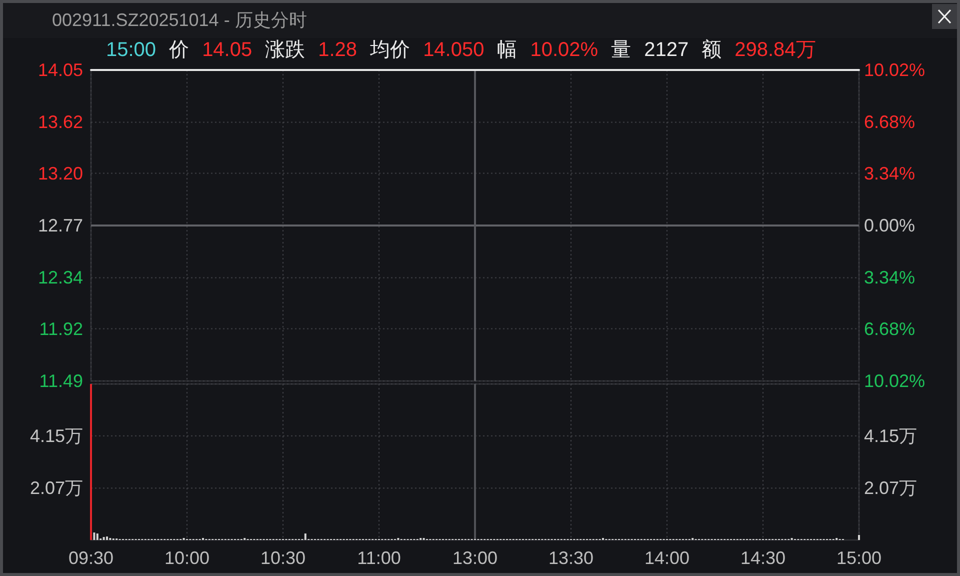  I want to click on y-tick-label: 12.34, so click(60, 278).